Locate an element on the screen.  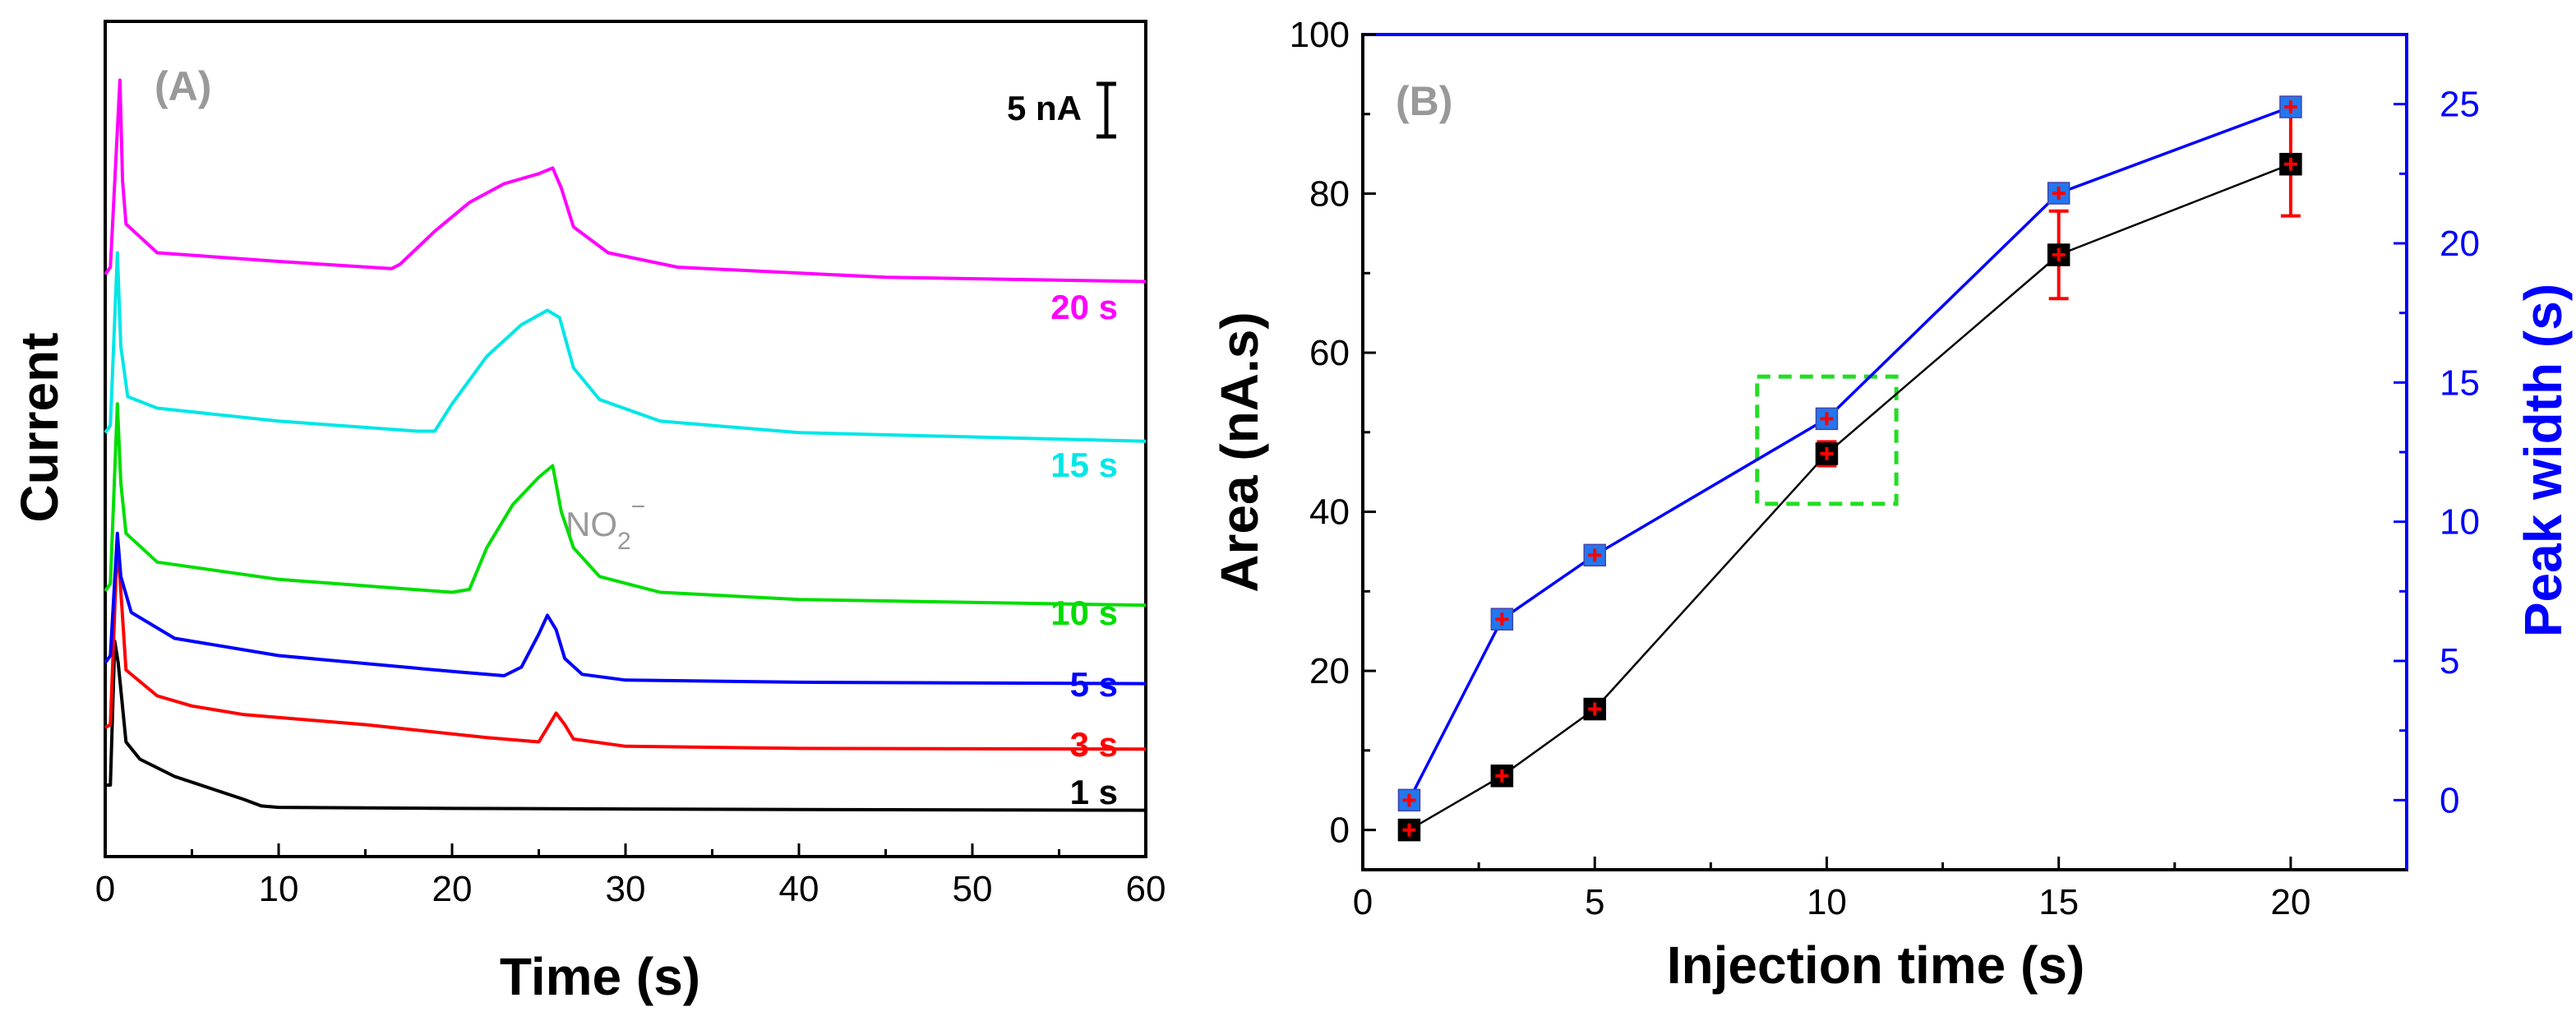
x-tick-label: 15 is located at coordinates (2058, 902).